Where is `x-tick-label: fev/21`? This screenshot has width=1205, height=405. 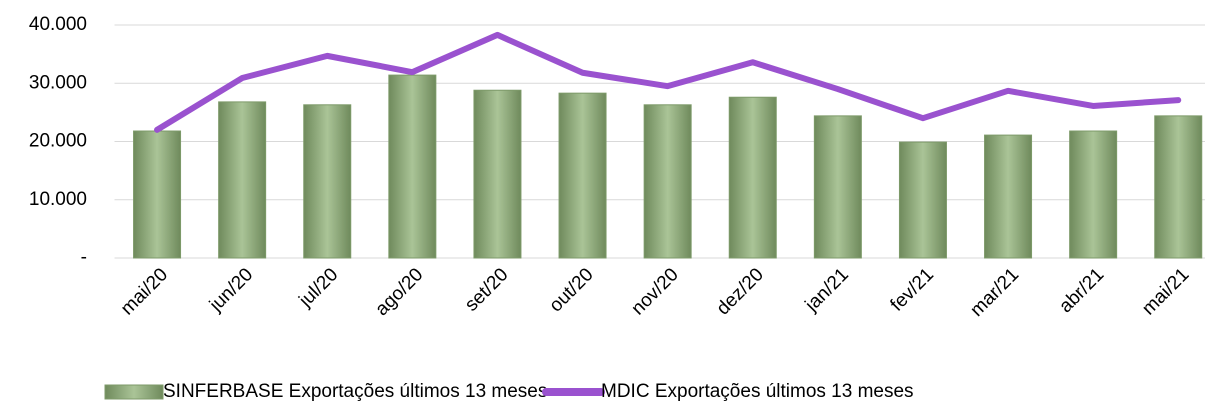 x-tick-label: fev/21 is located at coordinates (912, 289).